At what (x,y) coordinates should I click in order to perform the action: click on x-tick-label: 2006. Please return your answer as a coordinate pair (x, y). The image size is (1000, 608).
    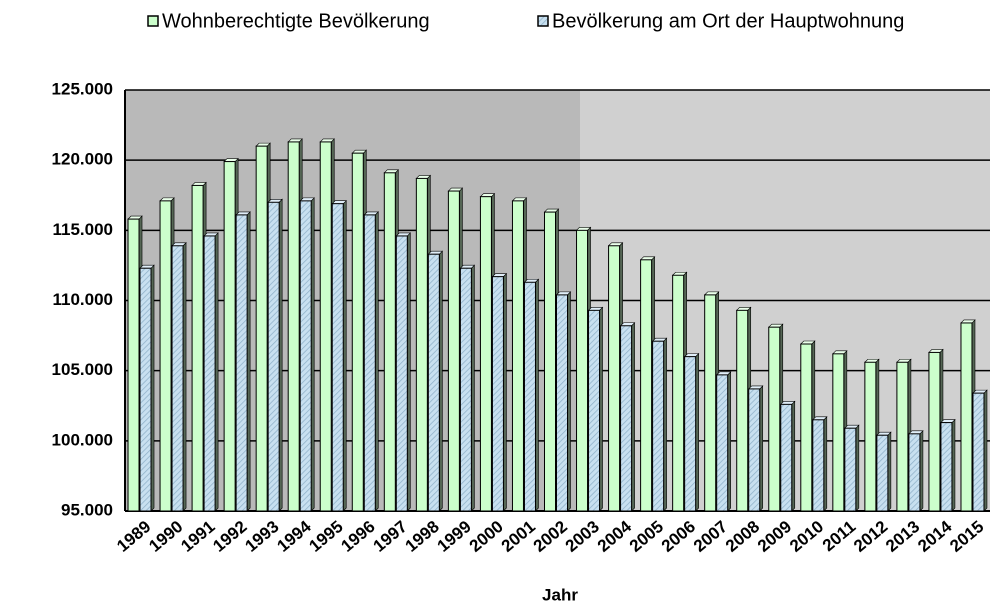
    Looking at the image, I should click on (678, 536).